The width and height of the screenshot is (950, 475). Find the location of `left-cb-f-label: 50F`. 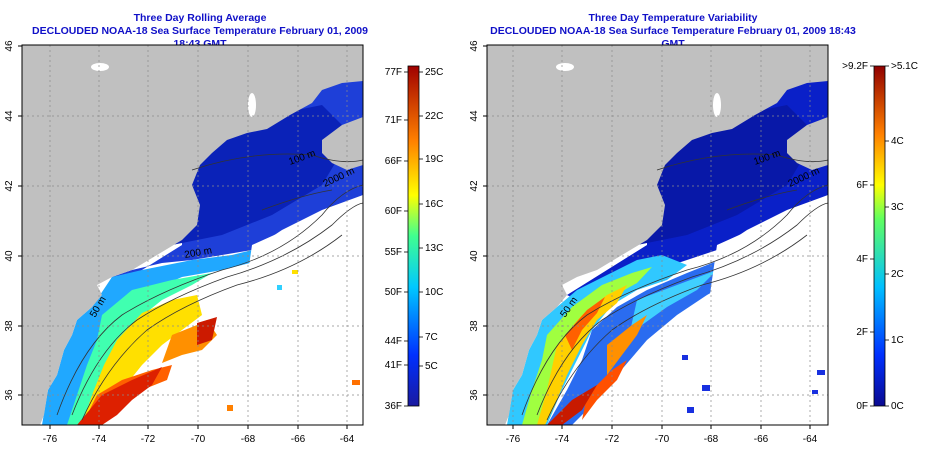

left-cb-f-label: 50F is located at coordinates (393, 292).